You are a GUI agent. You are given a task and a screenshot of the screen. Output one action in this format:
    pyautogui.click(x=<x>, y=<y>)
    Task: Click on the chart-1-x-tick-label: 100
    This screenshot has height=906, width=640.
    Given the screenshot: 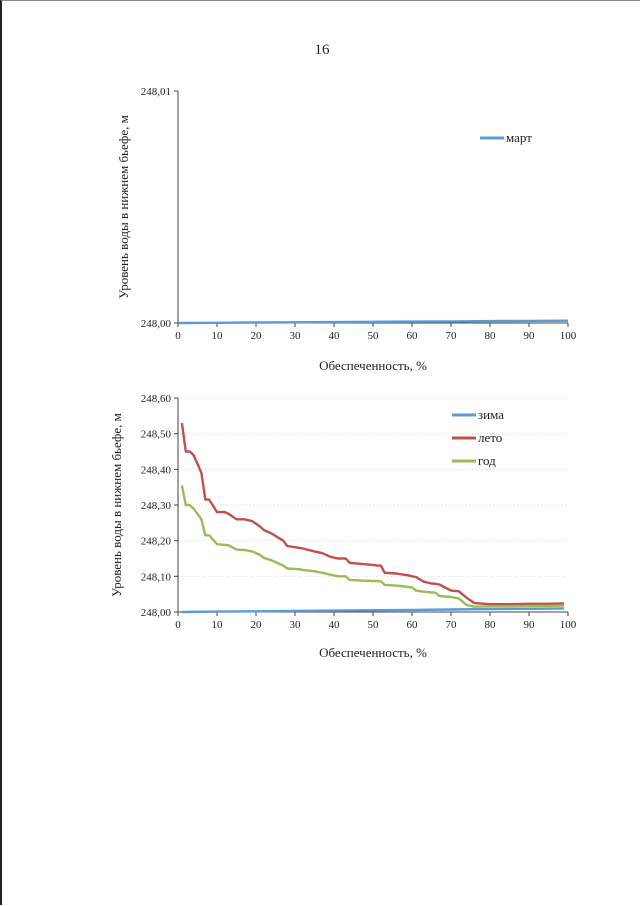 What is the action you would take?
    pyautogui.click(x=568, y=336)
    